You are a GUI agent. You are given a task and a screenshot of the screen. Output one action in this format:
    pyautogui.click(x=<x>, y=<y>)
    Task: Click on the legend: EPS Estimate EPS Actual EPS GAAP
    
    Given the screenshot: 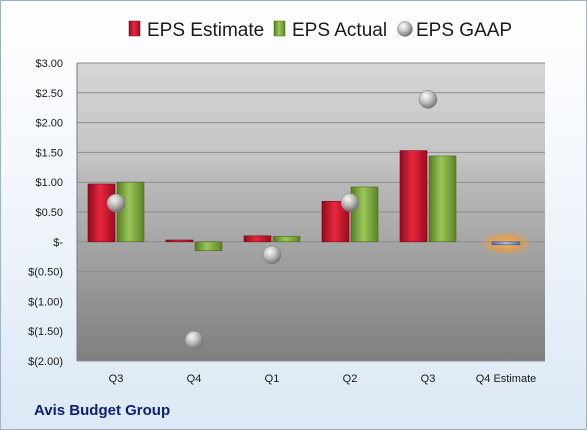 What is the action you would take?
    pyautogui.click(x=320, y=30)
    